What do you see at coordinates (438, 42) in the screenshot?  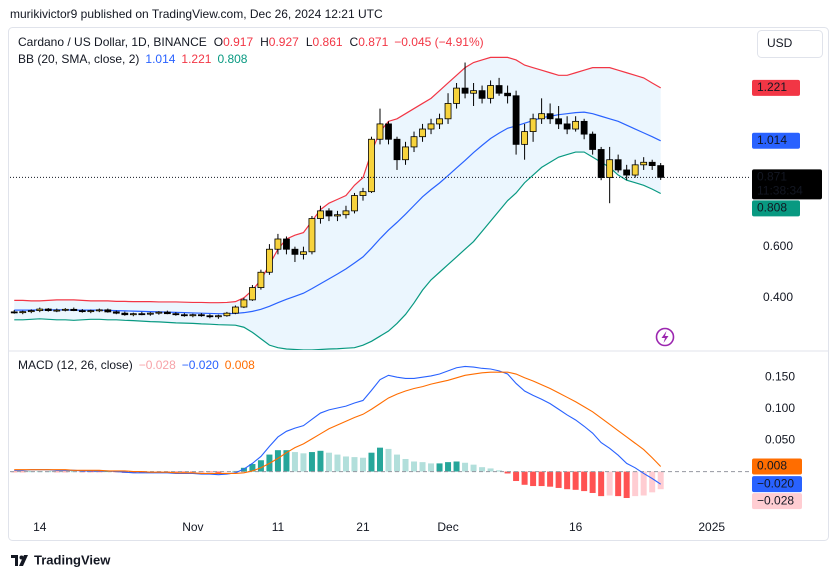 I see `change-label: −0.045 (−4.91%)` at bounding box center [438, 42].